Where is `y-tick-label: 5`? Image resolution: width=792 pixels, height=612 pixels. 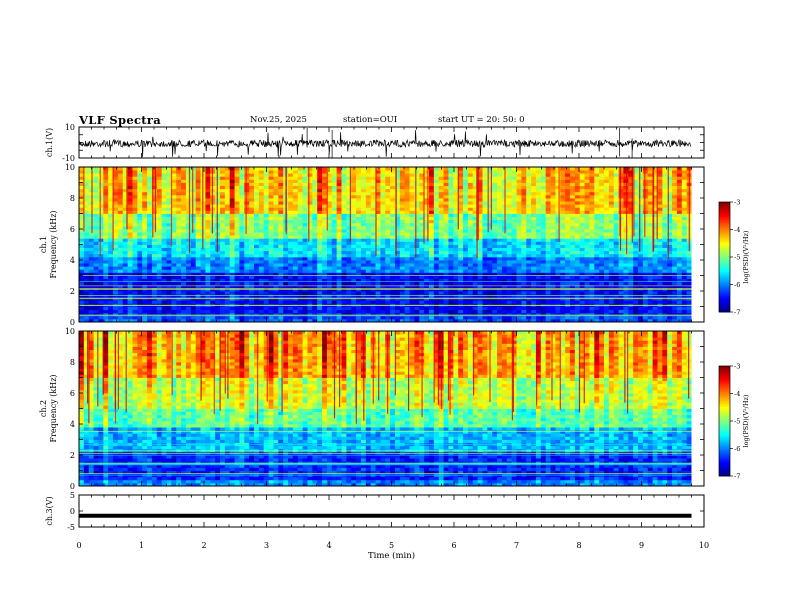 y-tick-label: 5 is located at coordinates (72, 495).